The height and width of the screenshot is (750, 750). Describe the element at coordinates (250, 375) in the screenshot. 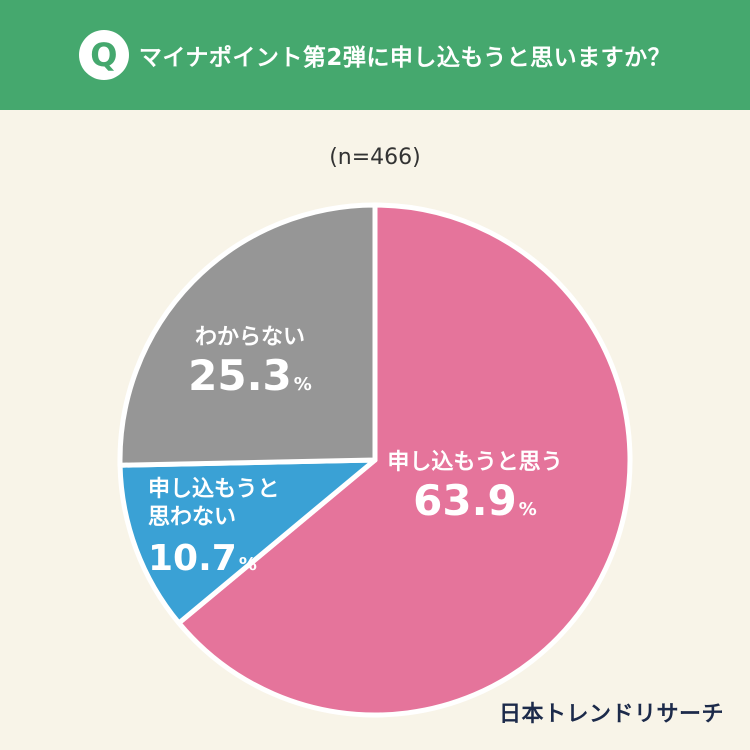

I see `slice-value-label: 25.3%` at that location.